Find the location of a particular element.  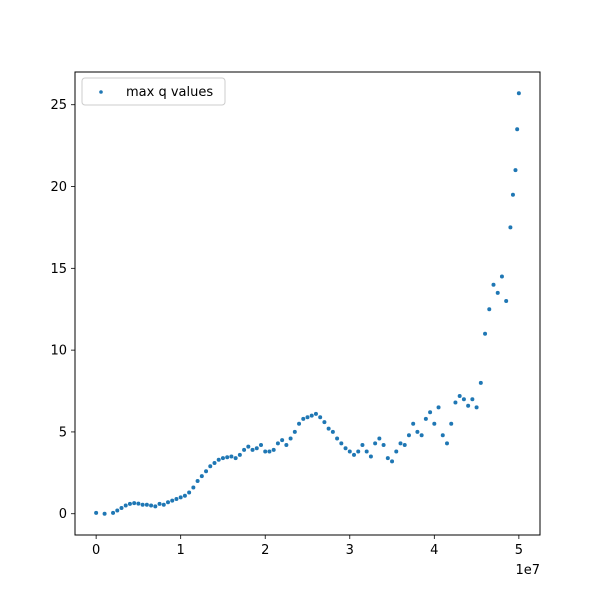

legend: max q values is located at coordinates (153, 91).